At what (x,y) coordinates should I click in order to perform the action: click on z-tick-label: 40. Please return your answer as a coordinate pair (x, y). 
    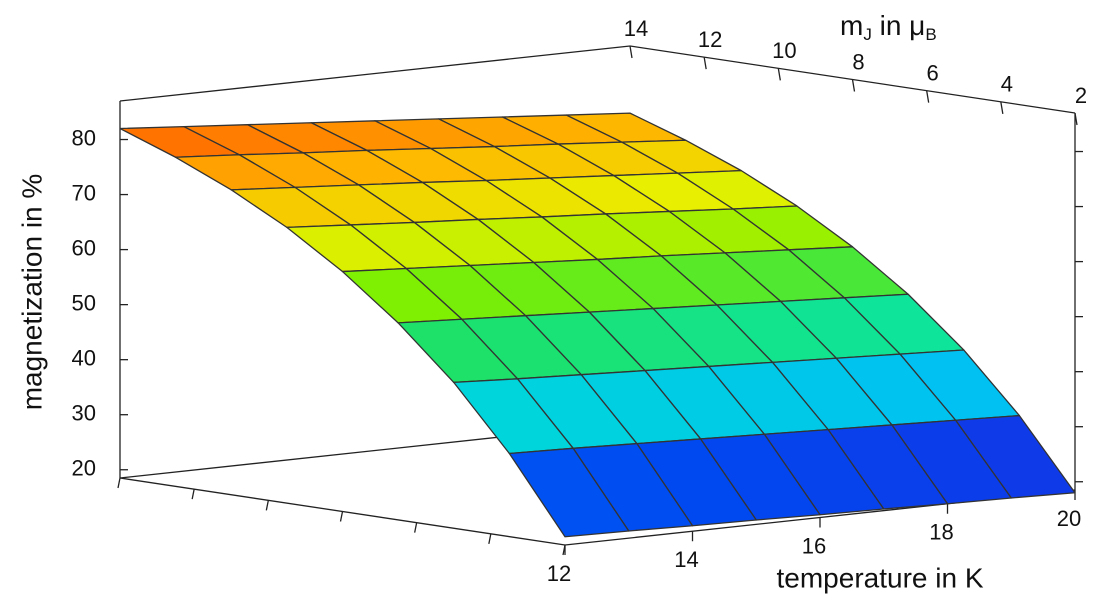
    Looking at the image, I should click on (84, 357).